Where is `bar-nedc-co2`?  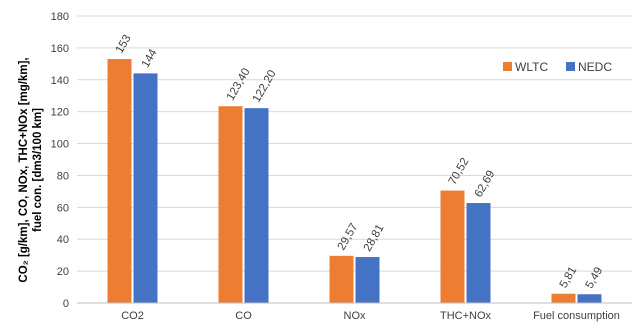
bar-nedc-co2 is located at coordinates (145, 188).